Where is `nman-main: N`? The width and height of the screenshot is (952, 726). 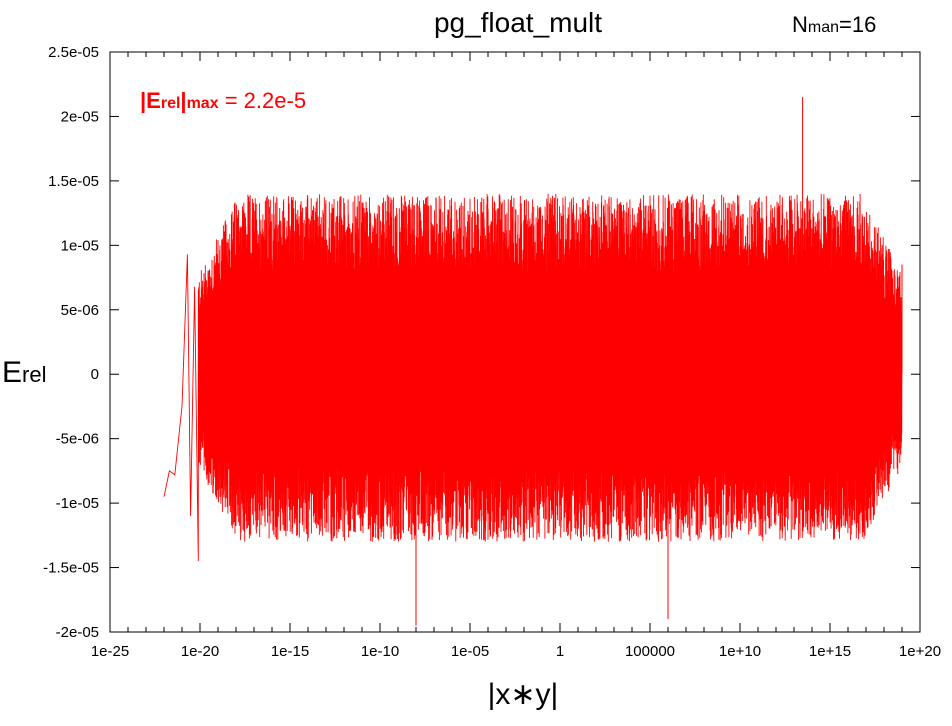 nman-main: N is located at coordinates (800, 24).